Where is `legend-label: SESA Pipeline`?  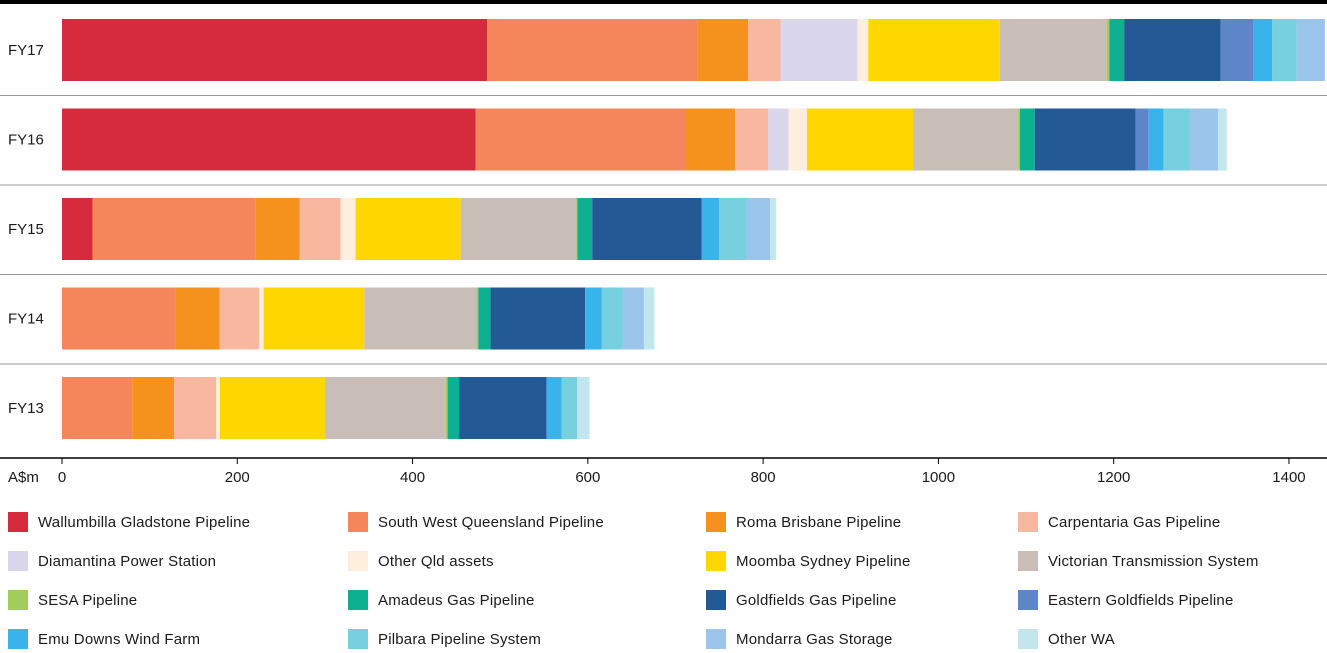
legend-label: SESA Pipeline is located at coordinates (88, 600).